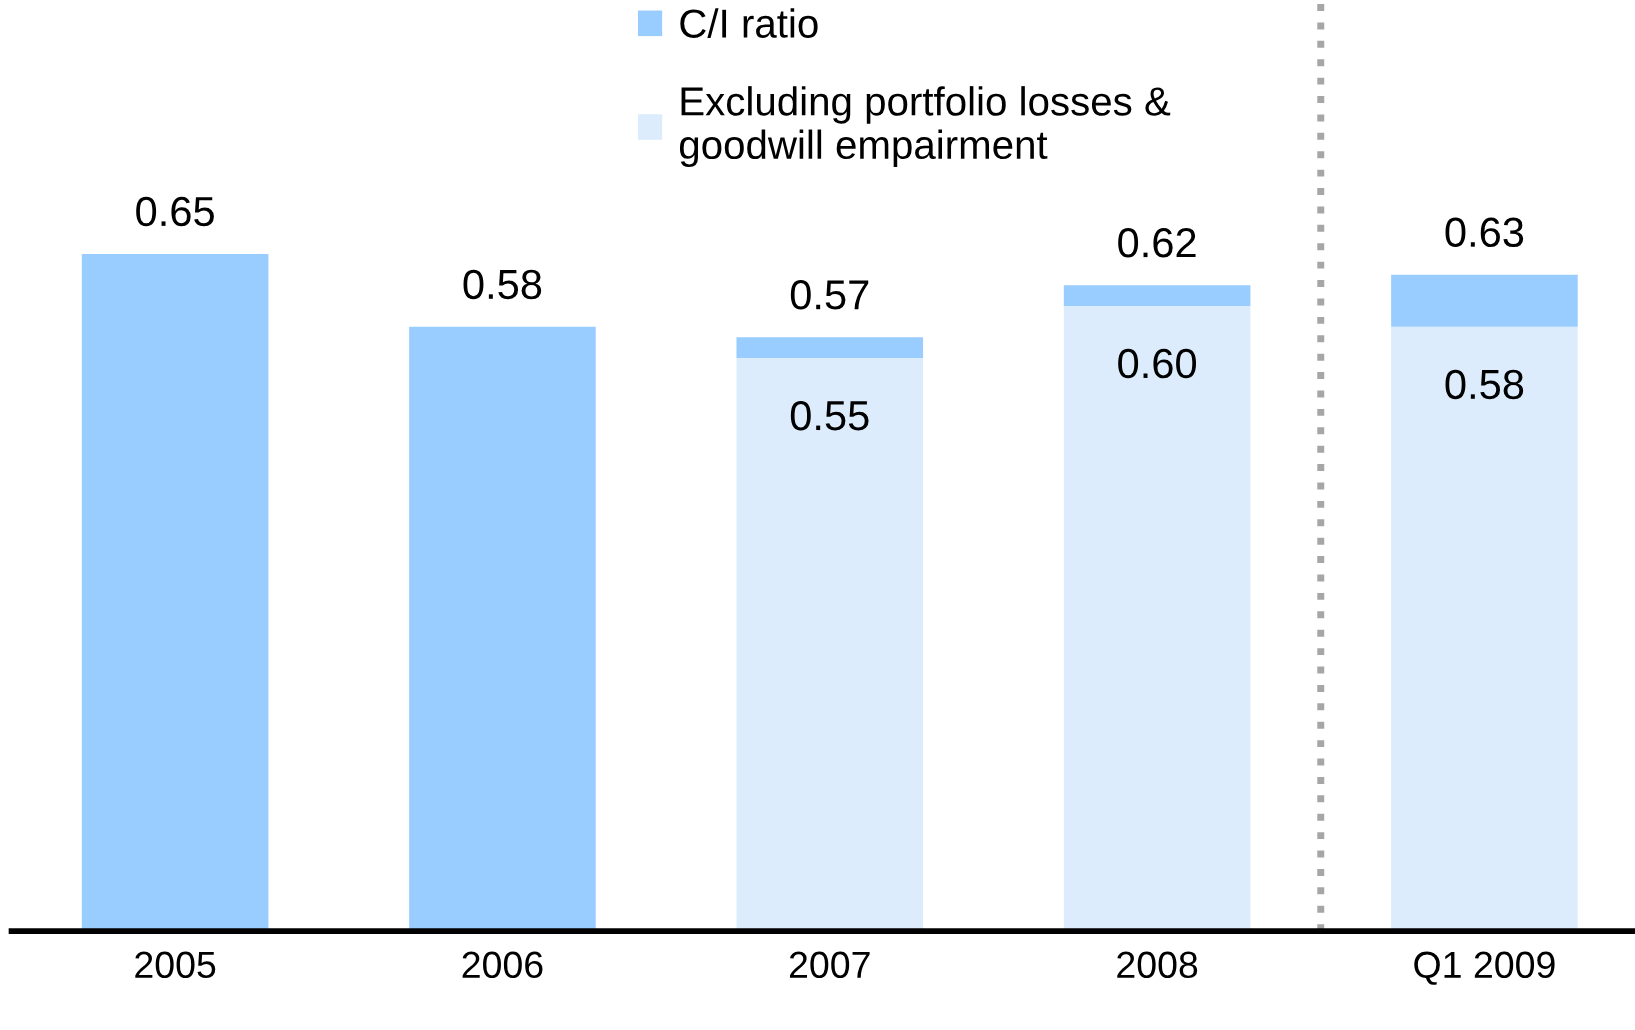  What do you see at coordinates (925, 127) in the screenshot?
I see `legend-label: Excluding portfolio losses & goodwill empairment` at bounding box center [925, 127].